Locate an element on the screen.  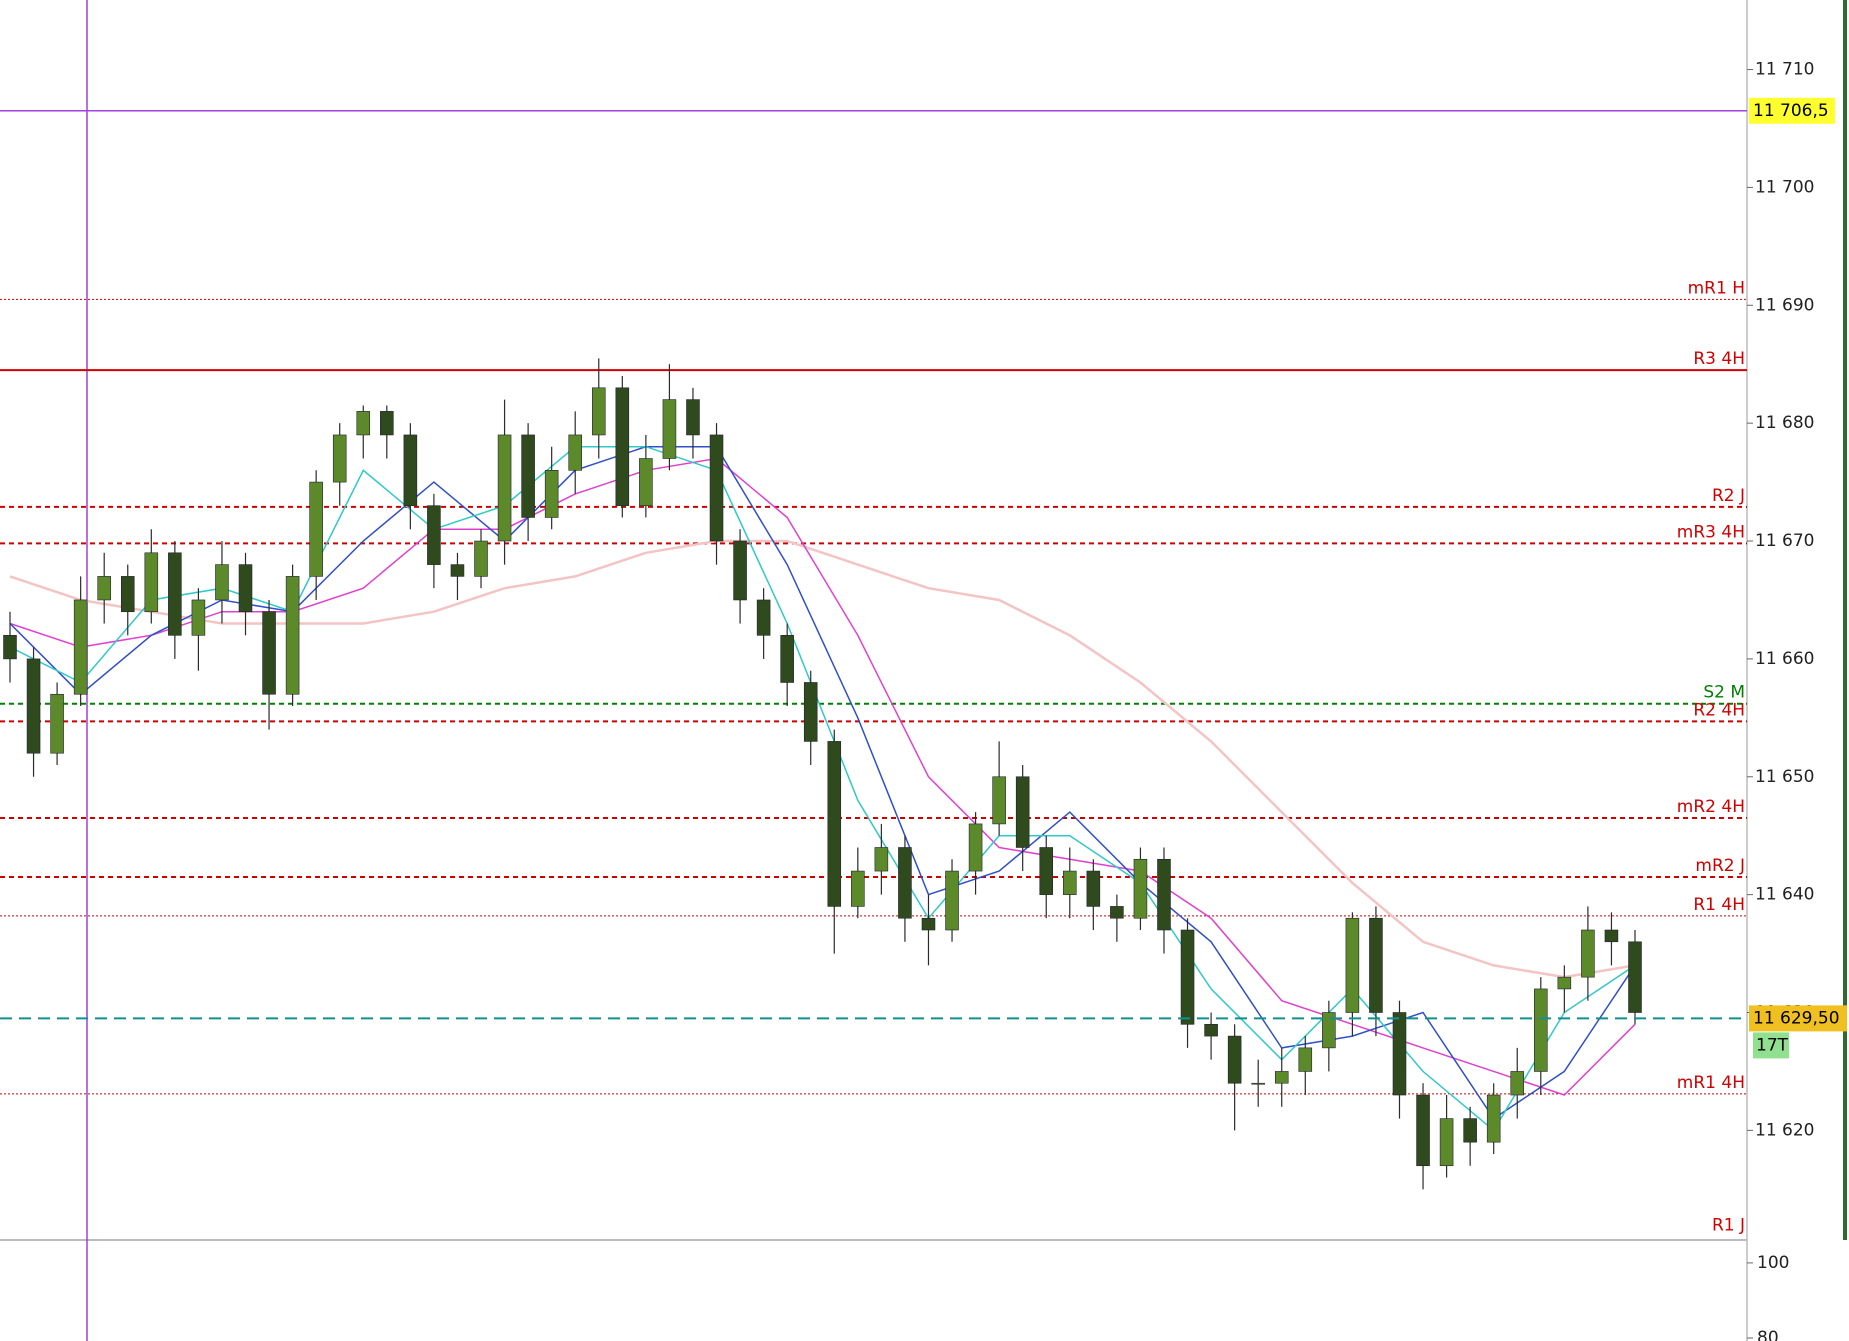
level-label: mR1 H is located at coordinates (1716, 288).